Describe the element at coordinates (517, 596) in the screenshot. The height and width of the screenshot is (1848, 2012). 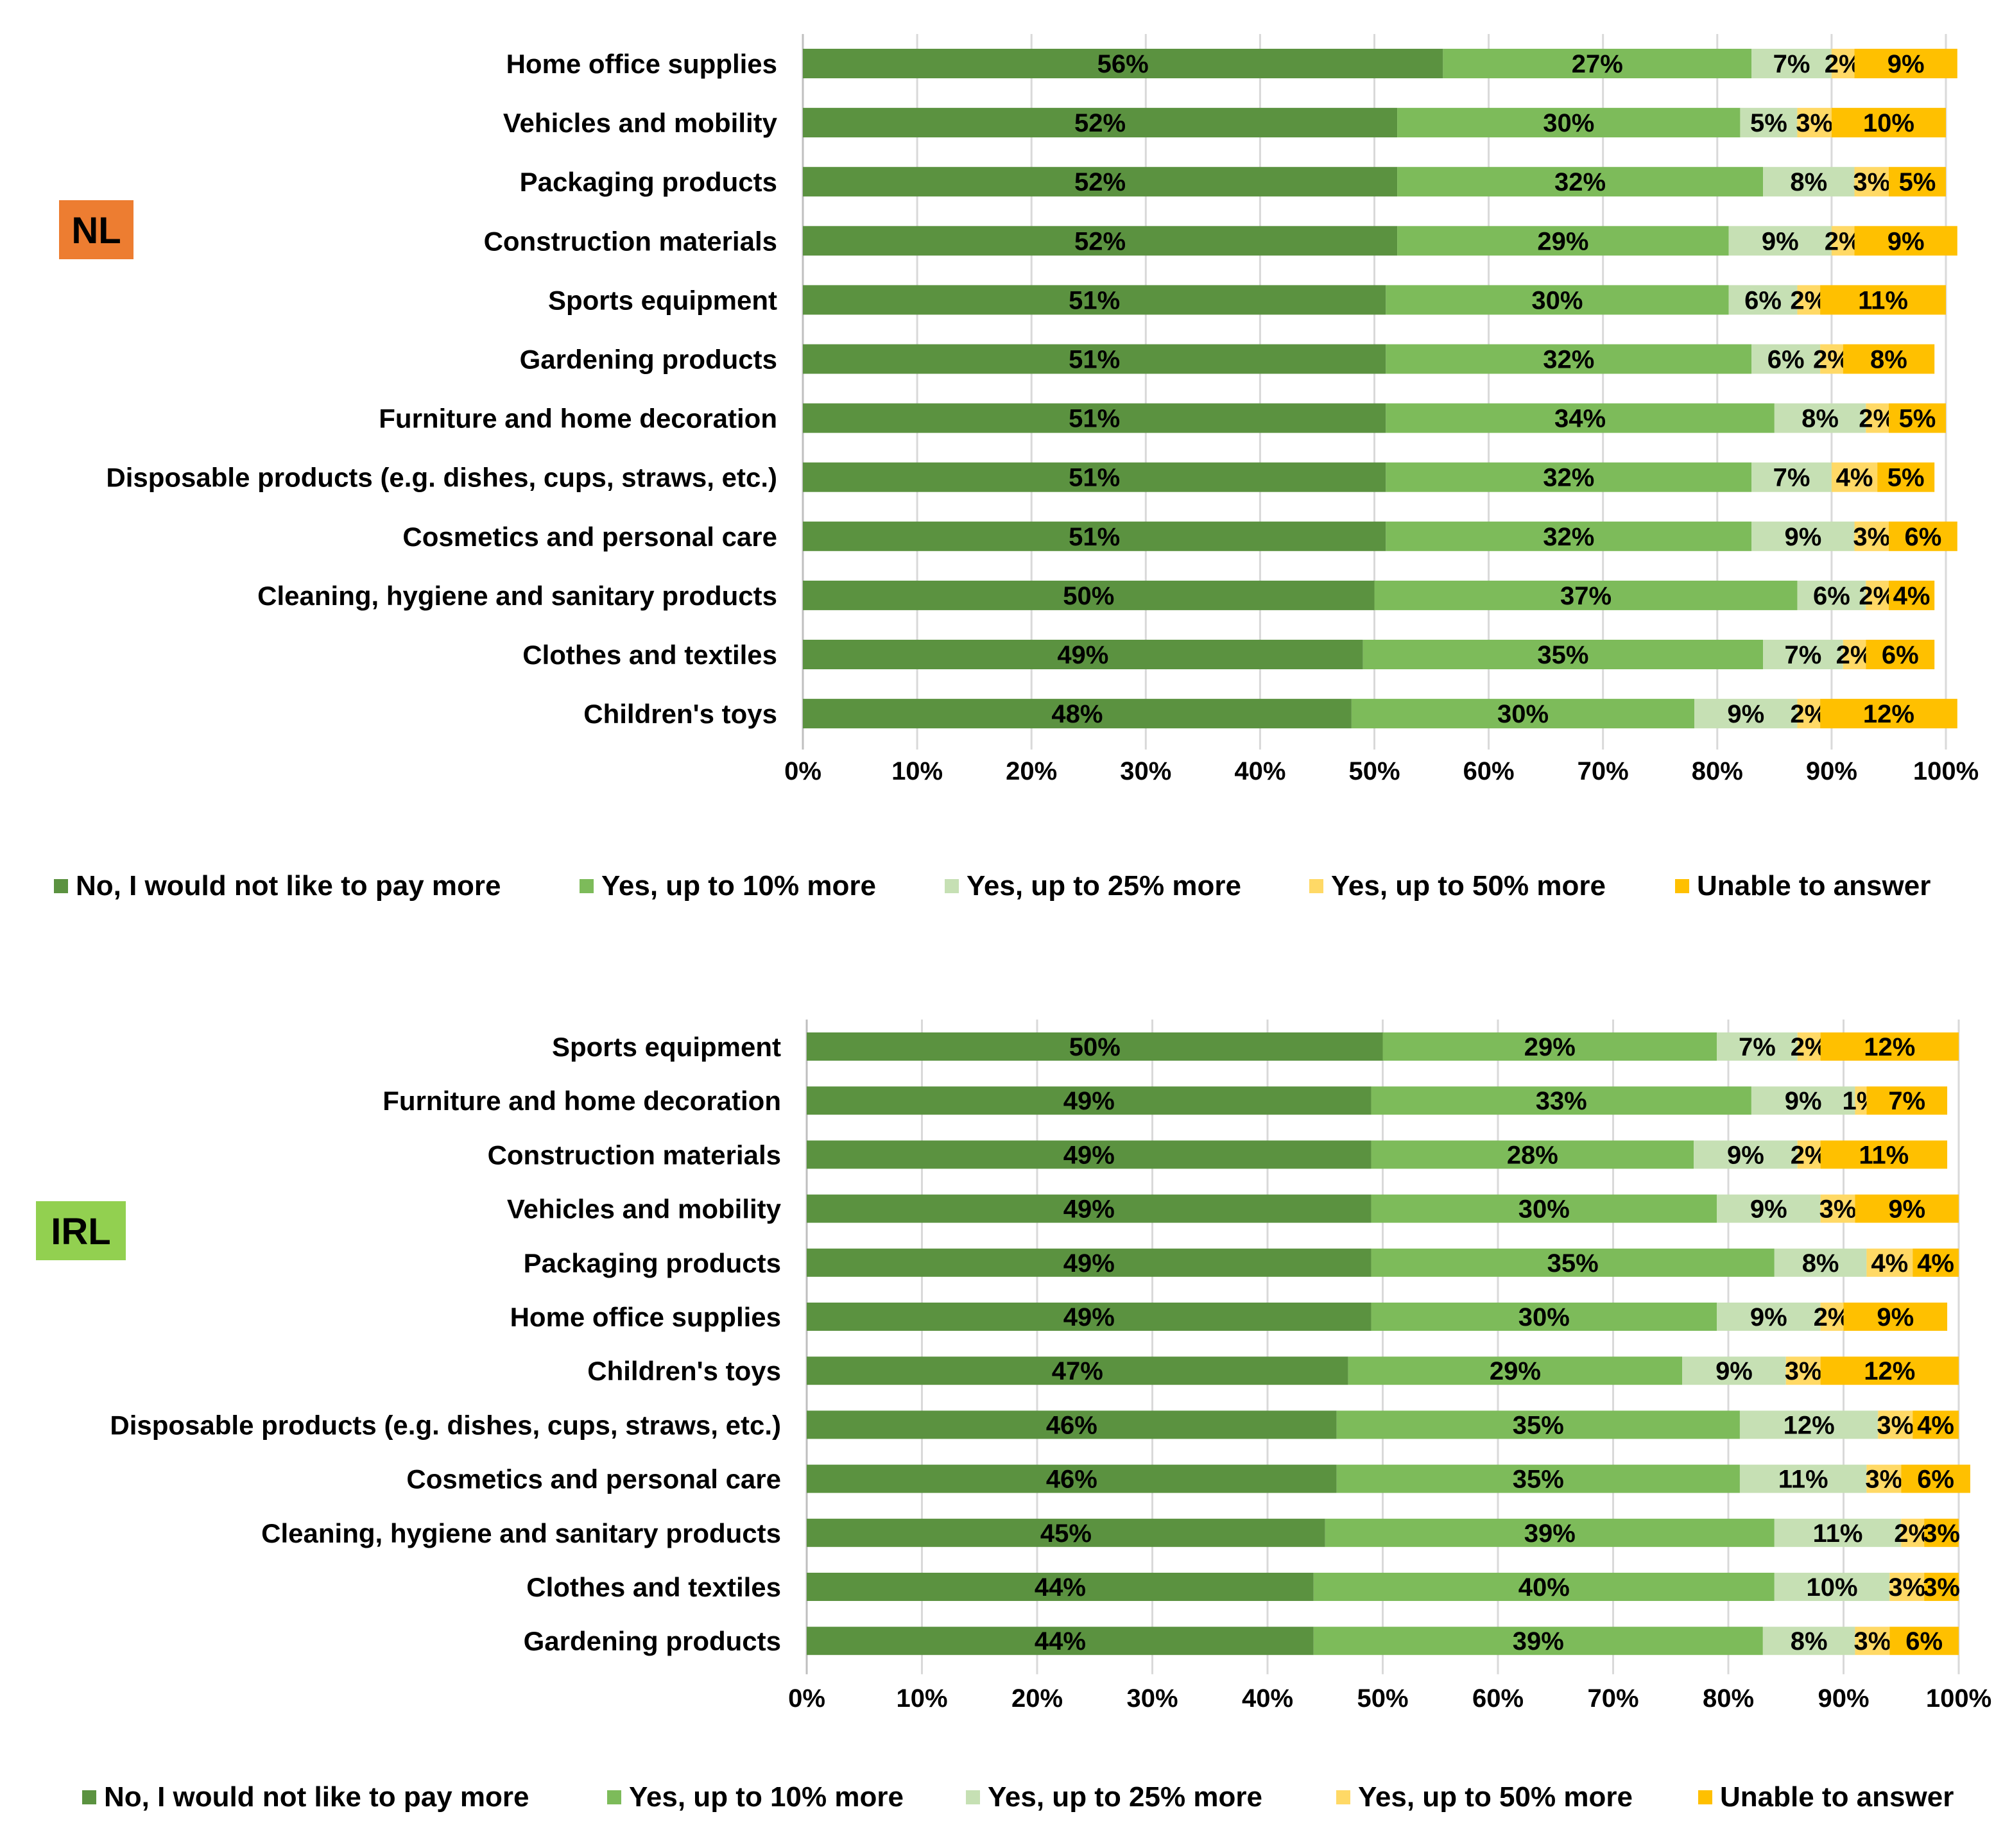
I see `category-label: Cleaning, hygiene and sanitary products` at that location.